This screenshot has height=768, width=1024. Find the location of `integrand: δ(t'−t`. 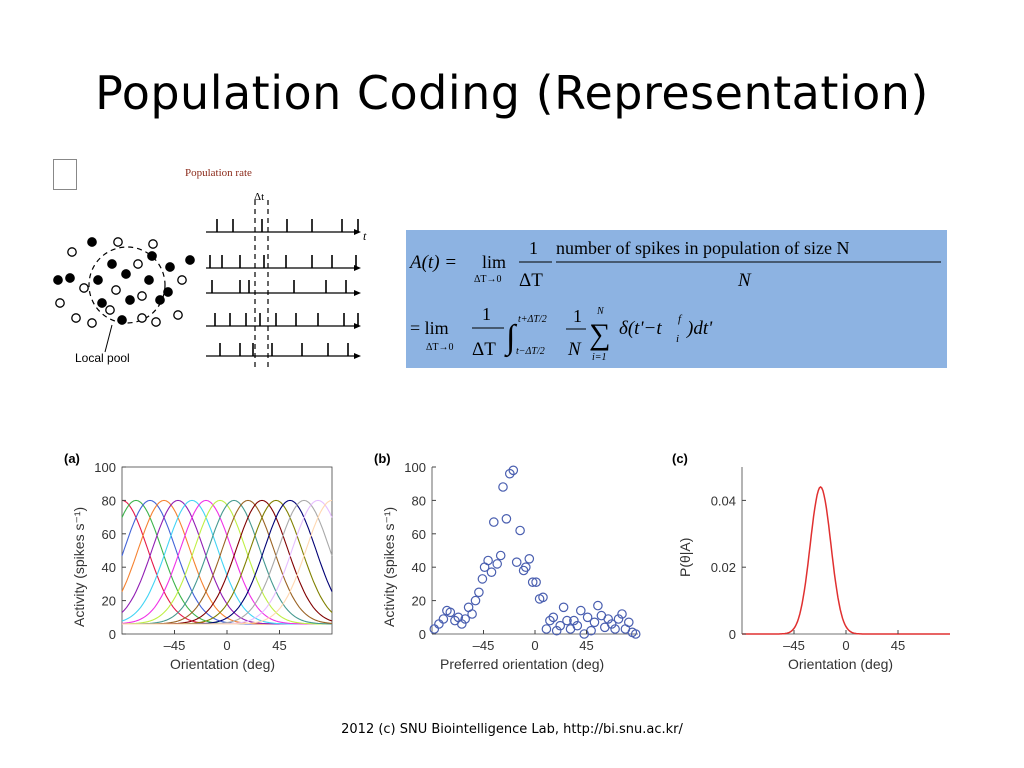

integrand: δ(t'−t is located at coordinates (640, 328).